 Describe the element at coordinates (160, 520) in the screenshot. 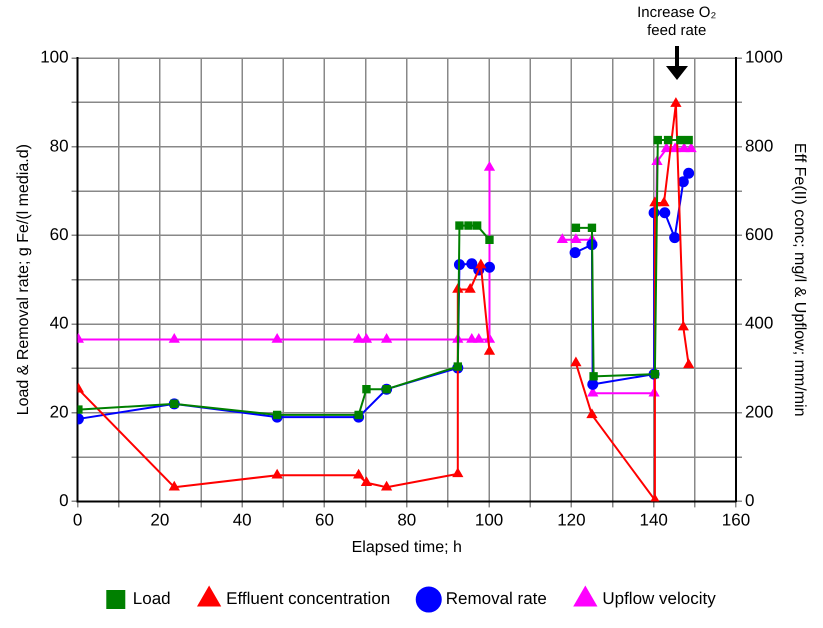

I see `x-tick-label: 20` at that location.